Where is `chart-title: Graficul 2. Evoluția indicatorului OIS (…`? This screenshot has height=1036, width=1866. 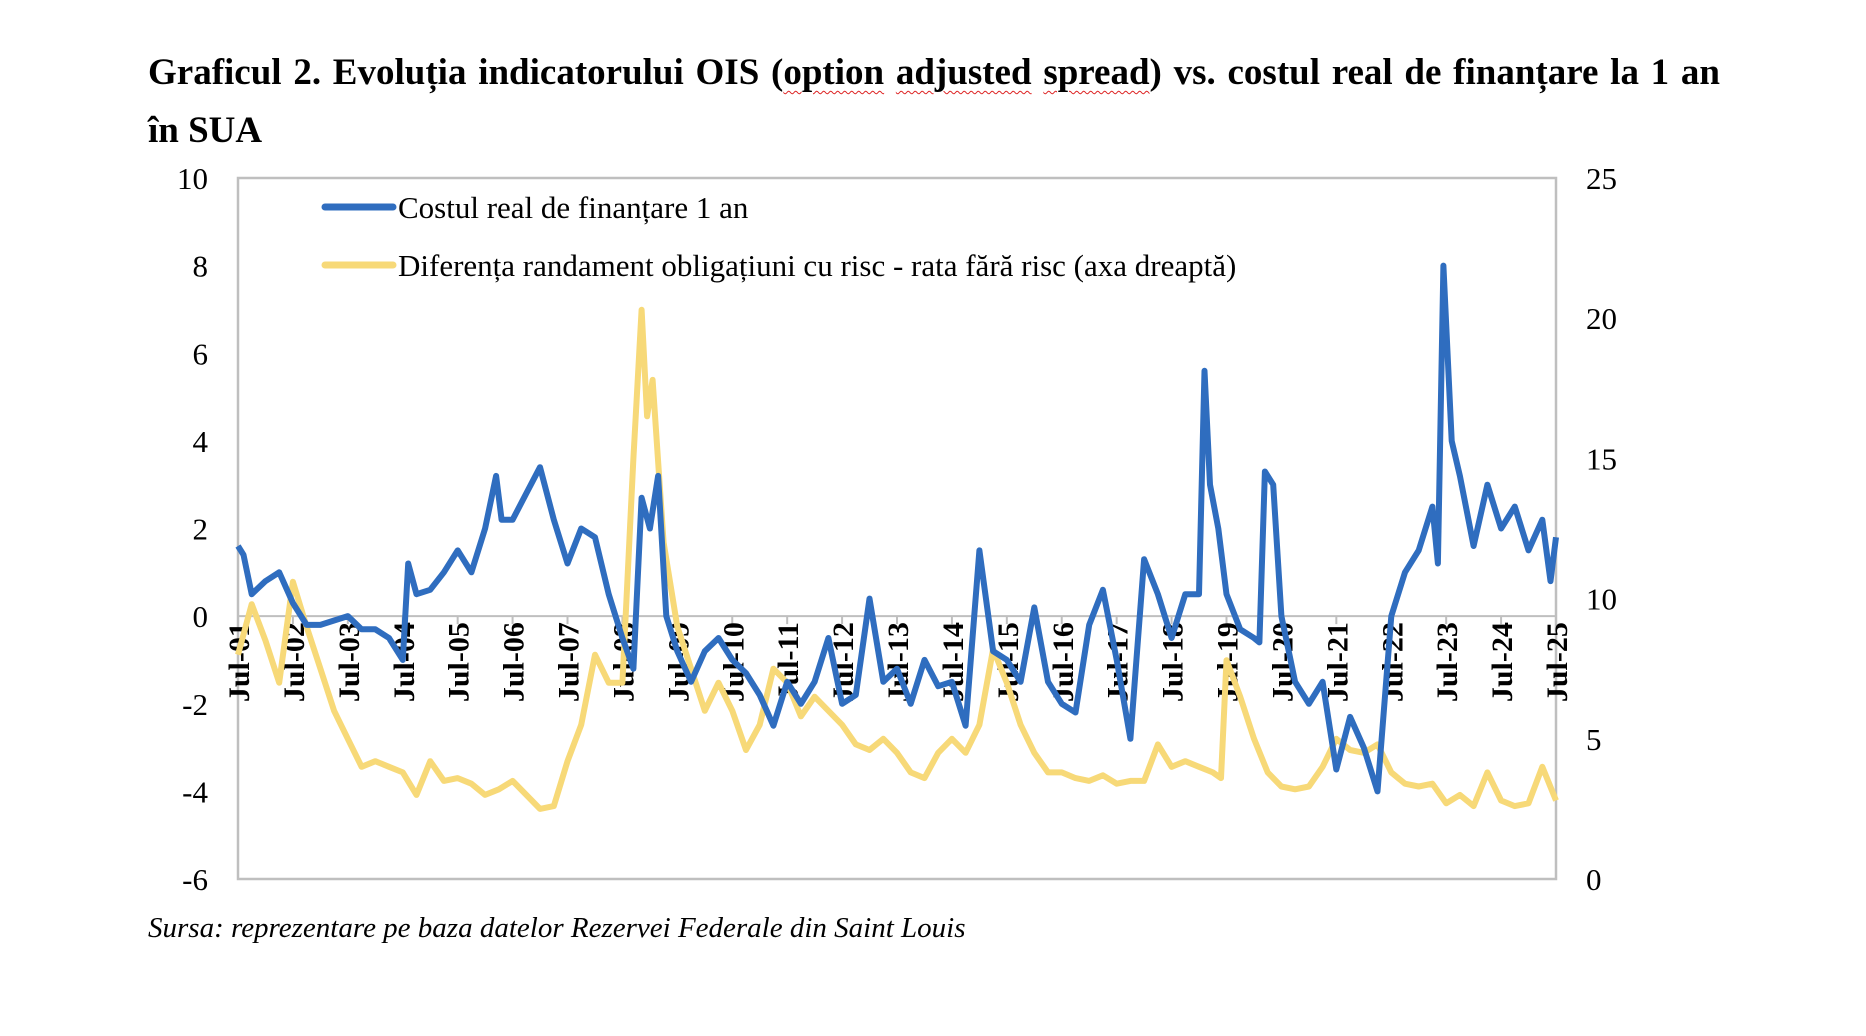
chart-title: Graficul 2. Evoluția indicatorului OIS (… is located at coordinates (934, 102).